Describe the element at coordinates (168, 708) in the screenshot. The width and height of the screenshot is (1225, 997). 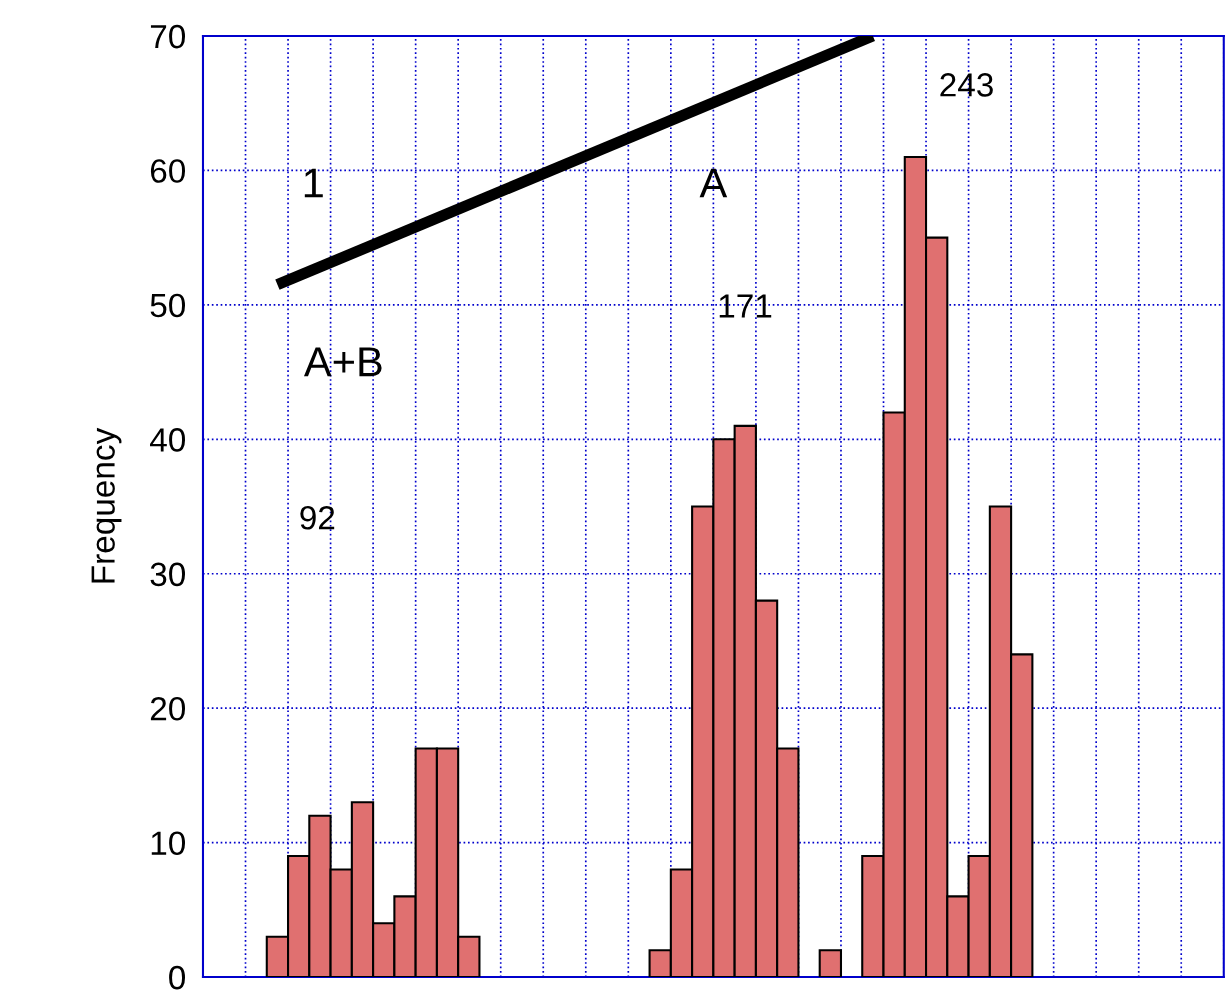
I see `y-tick-label: 20` at that location.